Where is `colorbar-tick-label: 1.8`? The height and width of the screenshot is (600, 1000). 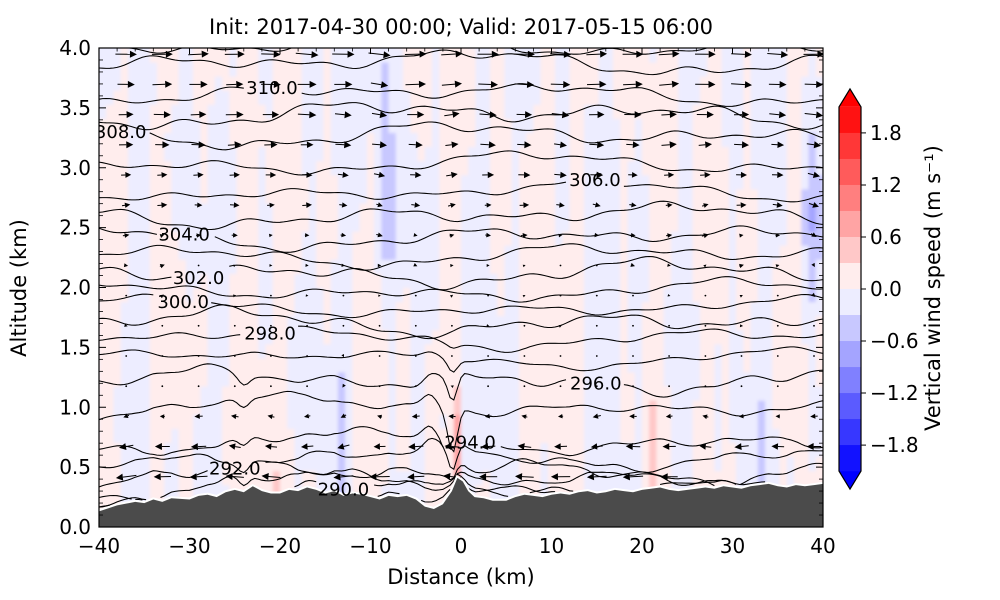 colorbar-tick-label: 1.8 is located at coordinates (886, 133).